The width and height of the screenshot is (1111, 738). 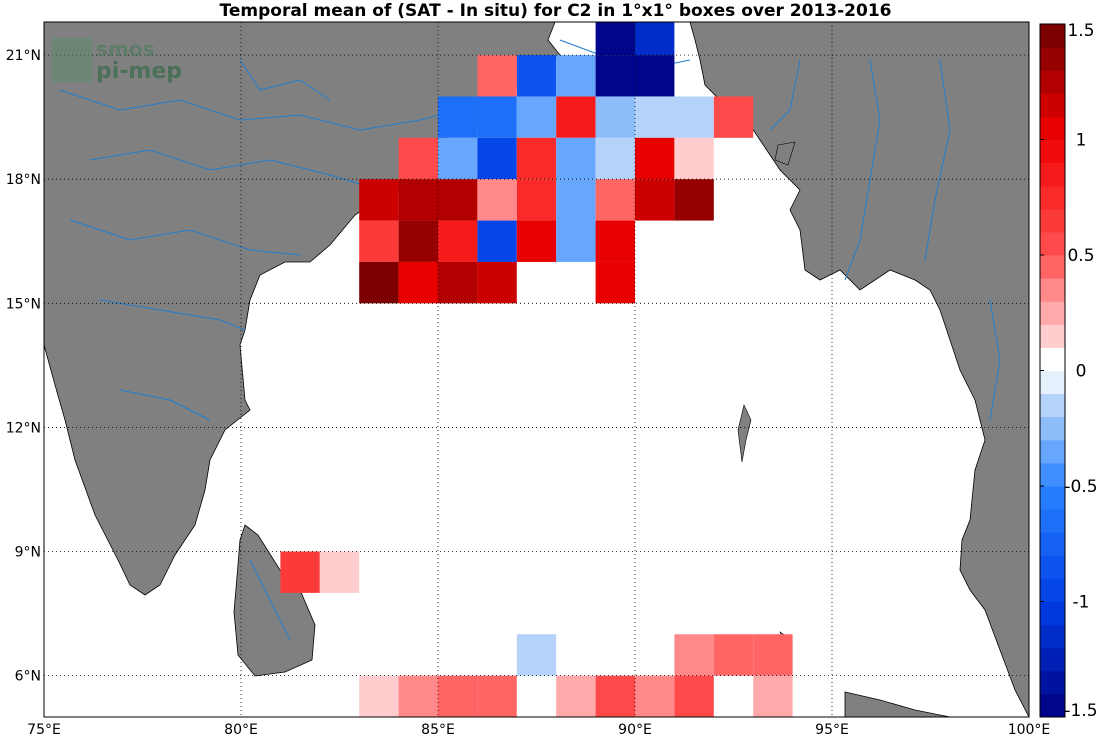 What do you see at coordinates (1068, 371) in the screenshot?
I see `colorbar: 1.5 1 0.5 0 -0.5 -1 -1.5` at bounding box center [1068, 371].